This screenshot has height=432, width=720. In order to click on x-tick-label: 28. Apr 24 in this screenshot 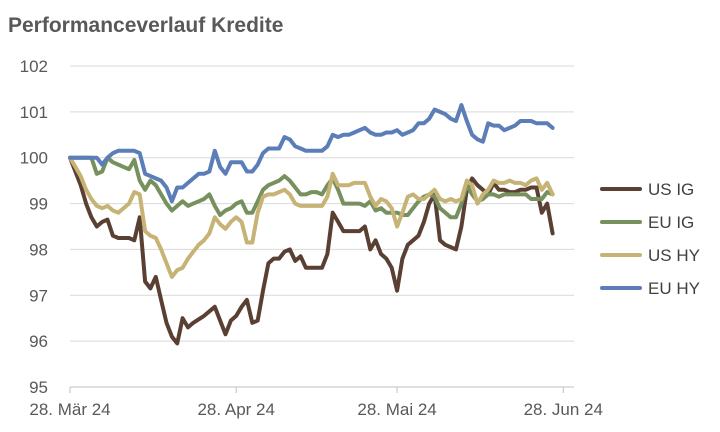, I will do `click(236, 409)`.